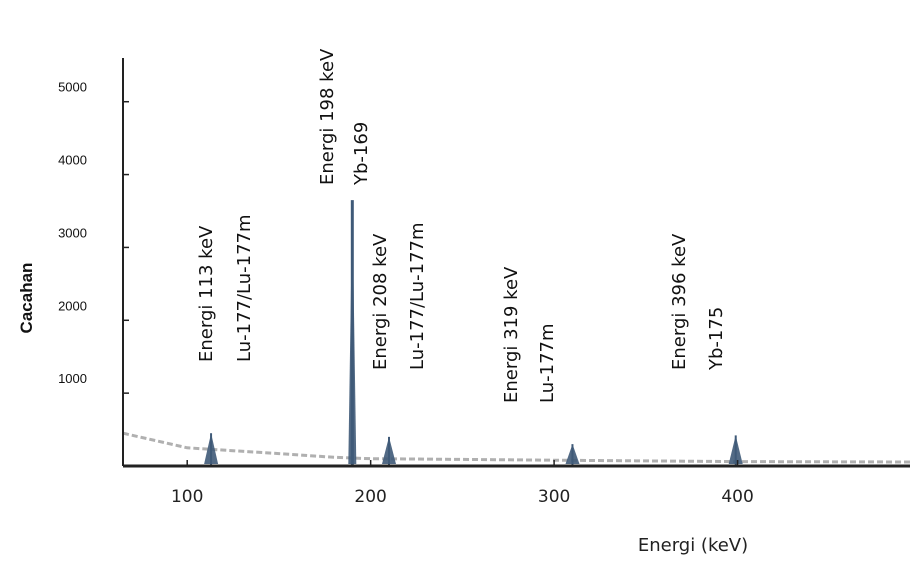 This screenshot has height=561, width=910. Describe the element at coordinates (693, 545) in the screenshot. I see `x-axis-label: Energi (keV)` at that location.